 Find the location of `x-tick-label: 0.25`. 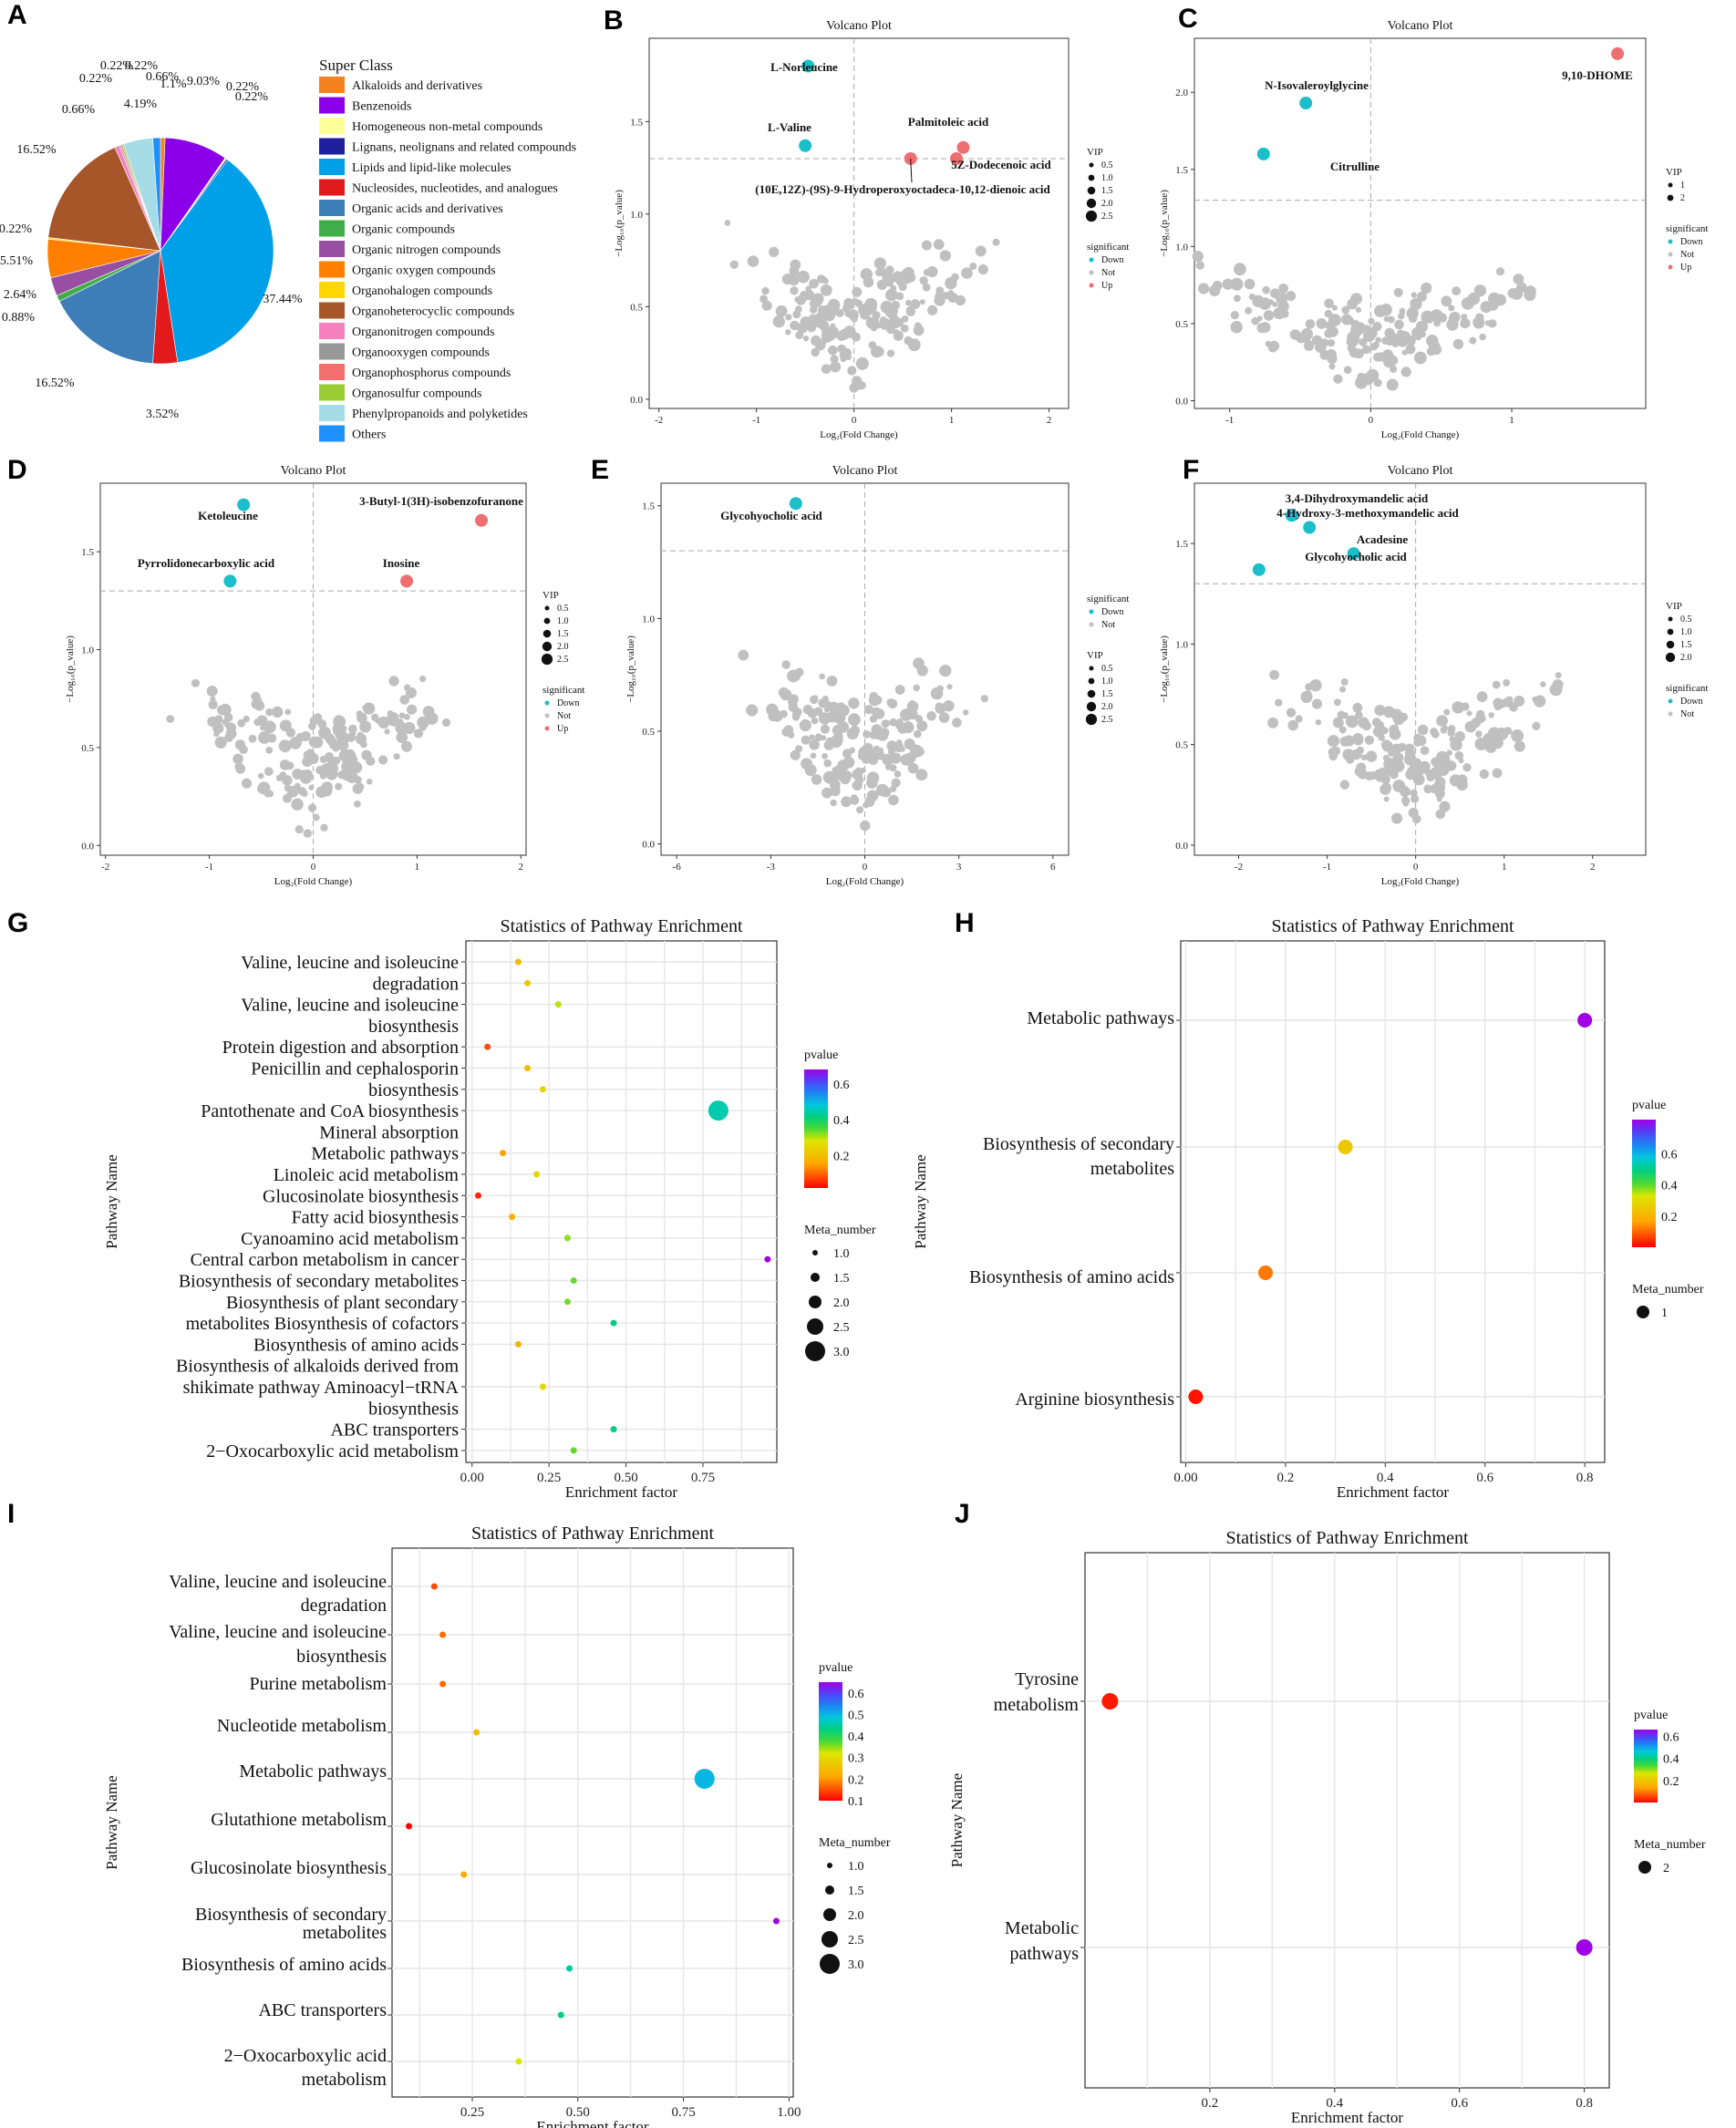

x-tick-label: 0.25 is located at coordinates (472, 2112).